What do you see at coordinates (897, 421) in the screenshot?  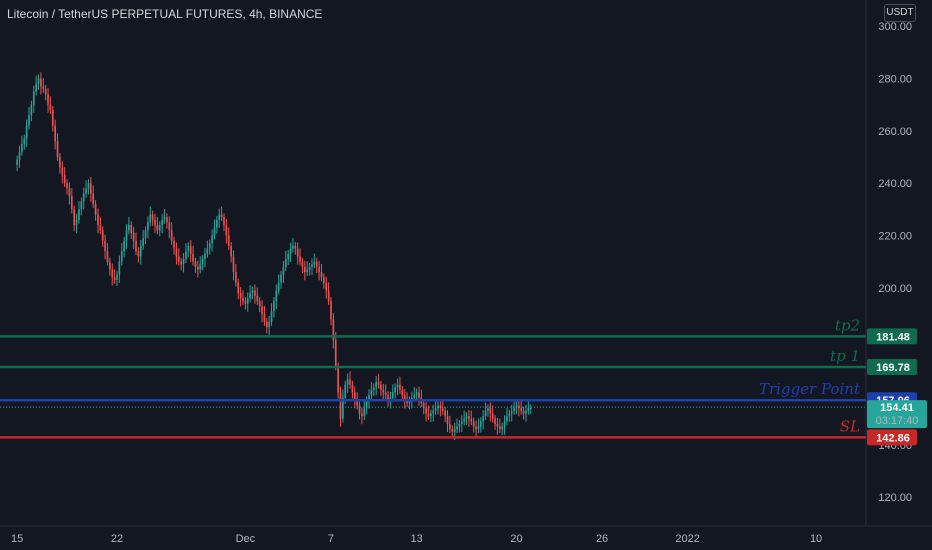 I see `bar-countdown: 03:17:40` at bounding box center [897, 421].